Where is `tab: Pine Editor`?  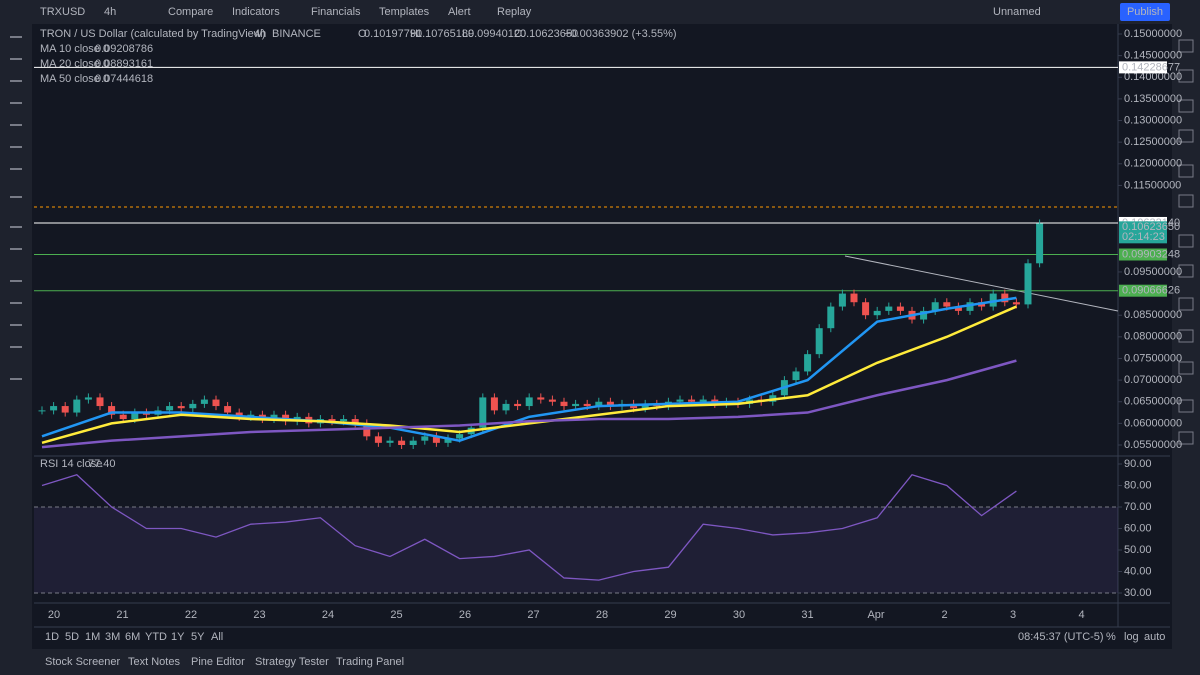 tab: Pine Editor is located at coordinates (218, 662).